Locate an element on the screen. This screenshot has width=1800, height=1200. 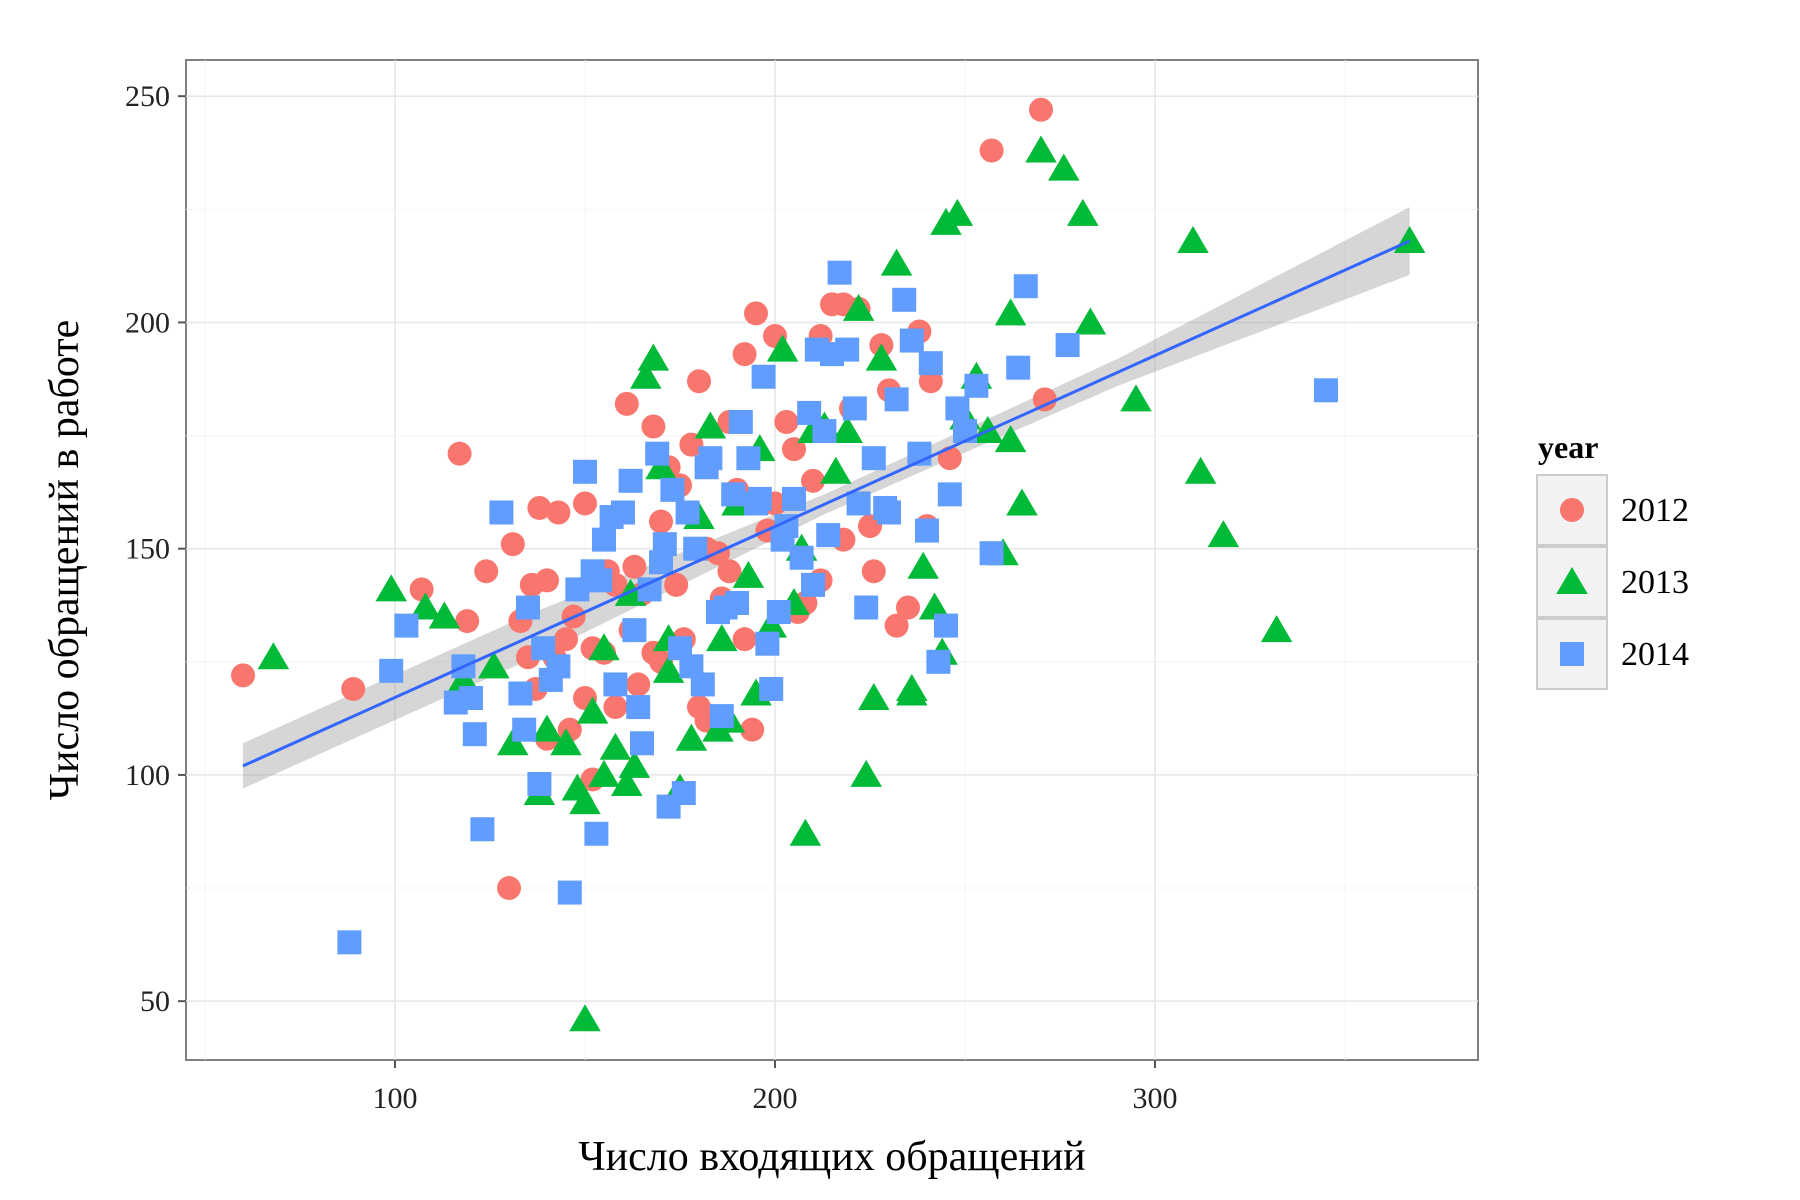
y-tick-label: 100 is located at coordinates (147, 775).